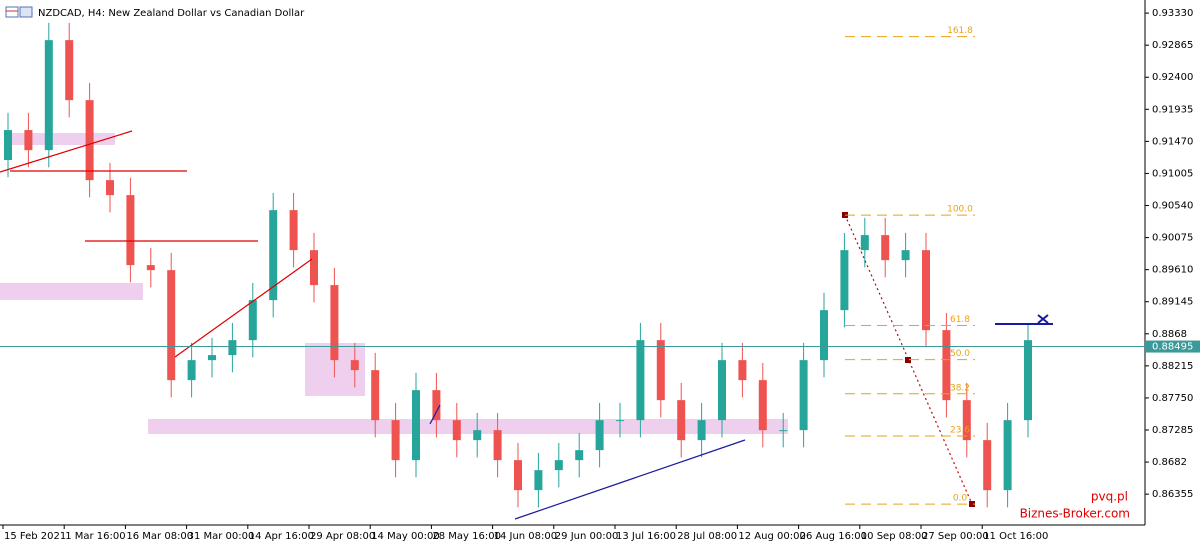  I want to click on y-tick-label: 0.88215, so click(1172, 366).